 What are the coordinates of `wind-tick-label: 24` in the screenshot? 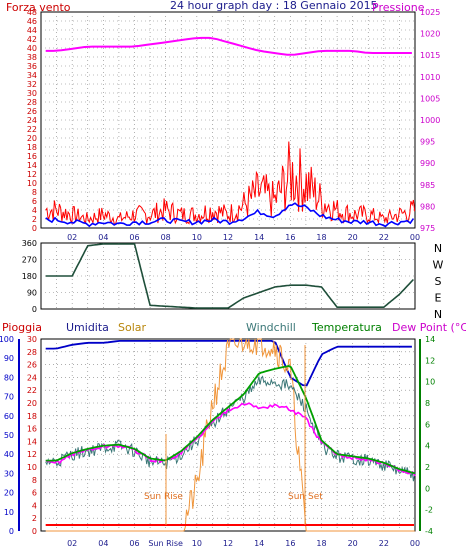 It's located at (32, 120).